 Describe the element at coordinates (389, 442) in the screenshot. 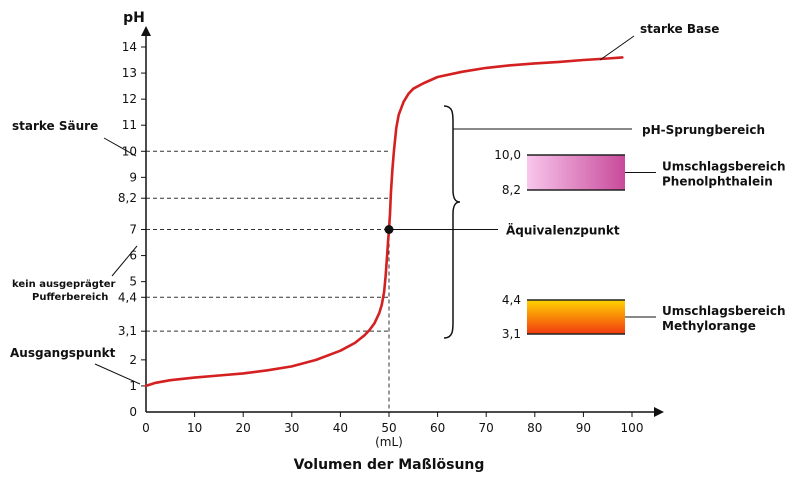

I see `x-axis-unit: (mL)` at that location.